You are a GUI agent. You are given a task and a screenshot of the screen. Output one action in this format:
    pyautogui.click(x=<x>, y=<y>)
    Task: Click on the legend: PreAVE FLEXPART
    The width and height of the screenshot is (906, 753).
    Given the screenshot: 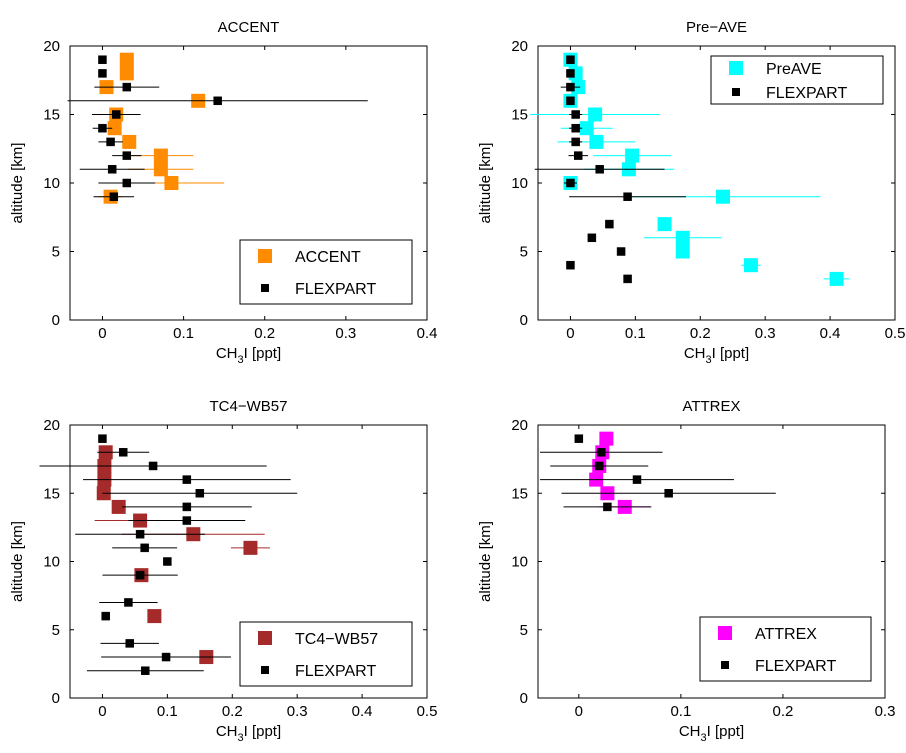 What is the action you would take?
    pyautogui.click(x=797, y=80)
    